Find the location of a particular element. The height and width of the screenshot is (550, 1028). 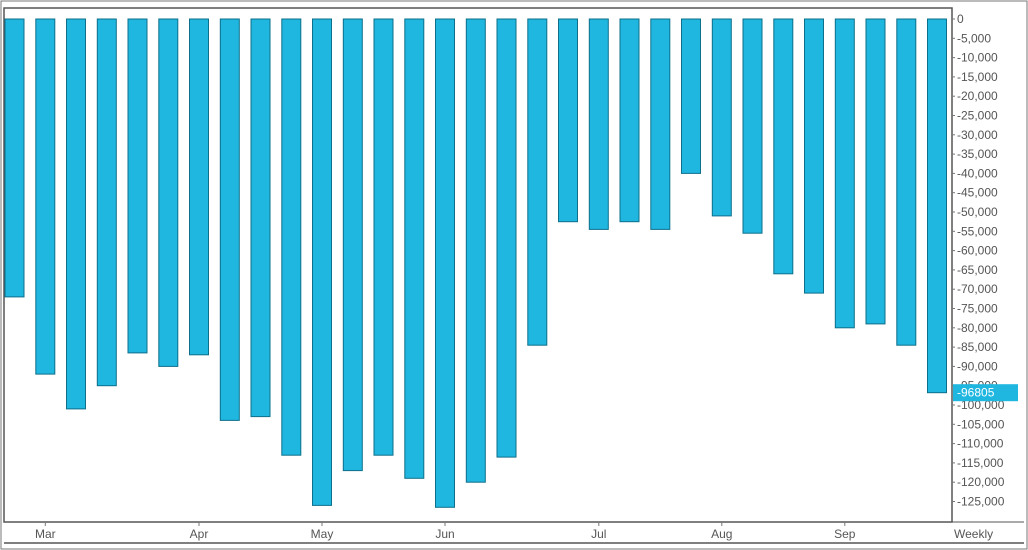

y-tick-label: -45,000 is located at coordinates (977, 193).